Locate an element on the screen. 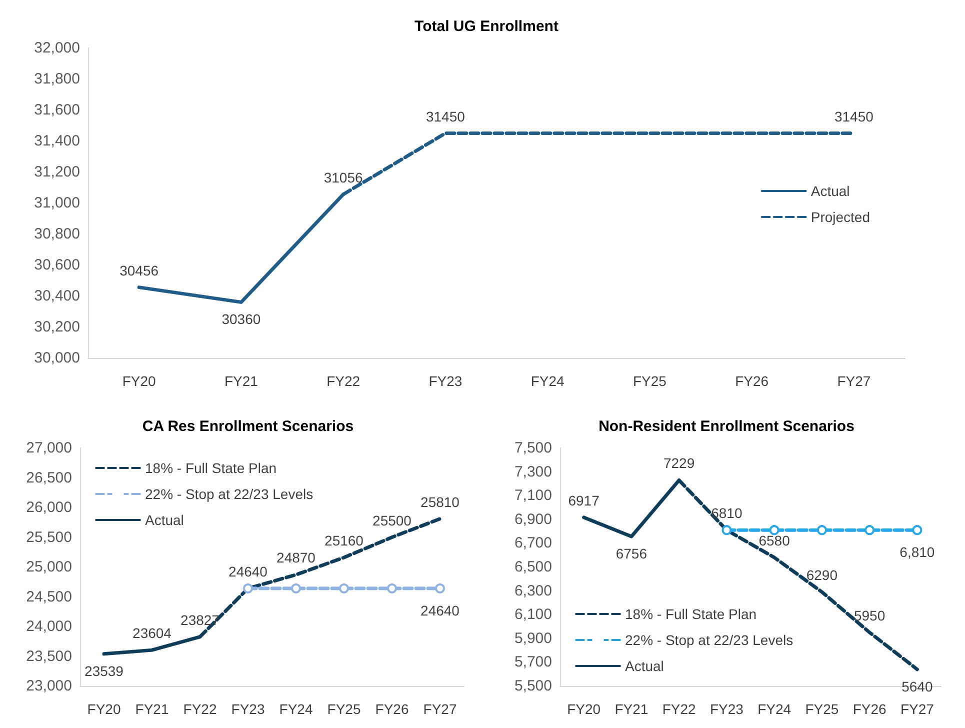 The image size is (965, 728). data-label: 6756 is located at coordinates (632, 554).